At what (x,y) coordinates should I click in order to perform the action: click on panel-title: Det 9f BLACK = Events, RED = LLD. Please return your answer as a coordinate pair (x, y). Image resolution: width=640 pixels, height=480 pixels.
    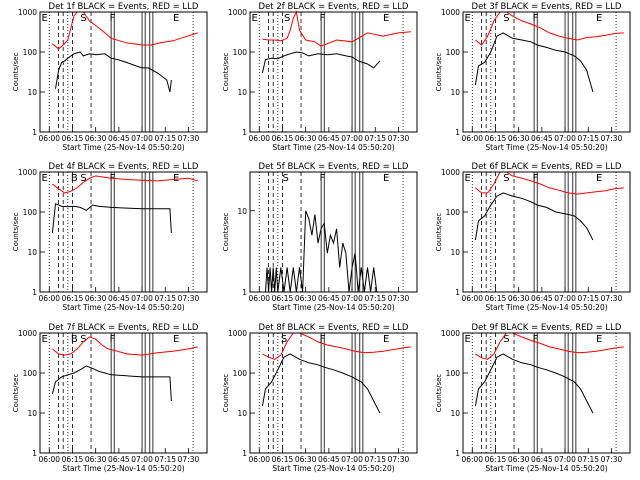
    Looking at the image, I should click on (547, 328).